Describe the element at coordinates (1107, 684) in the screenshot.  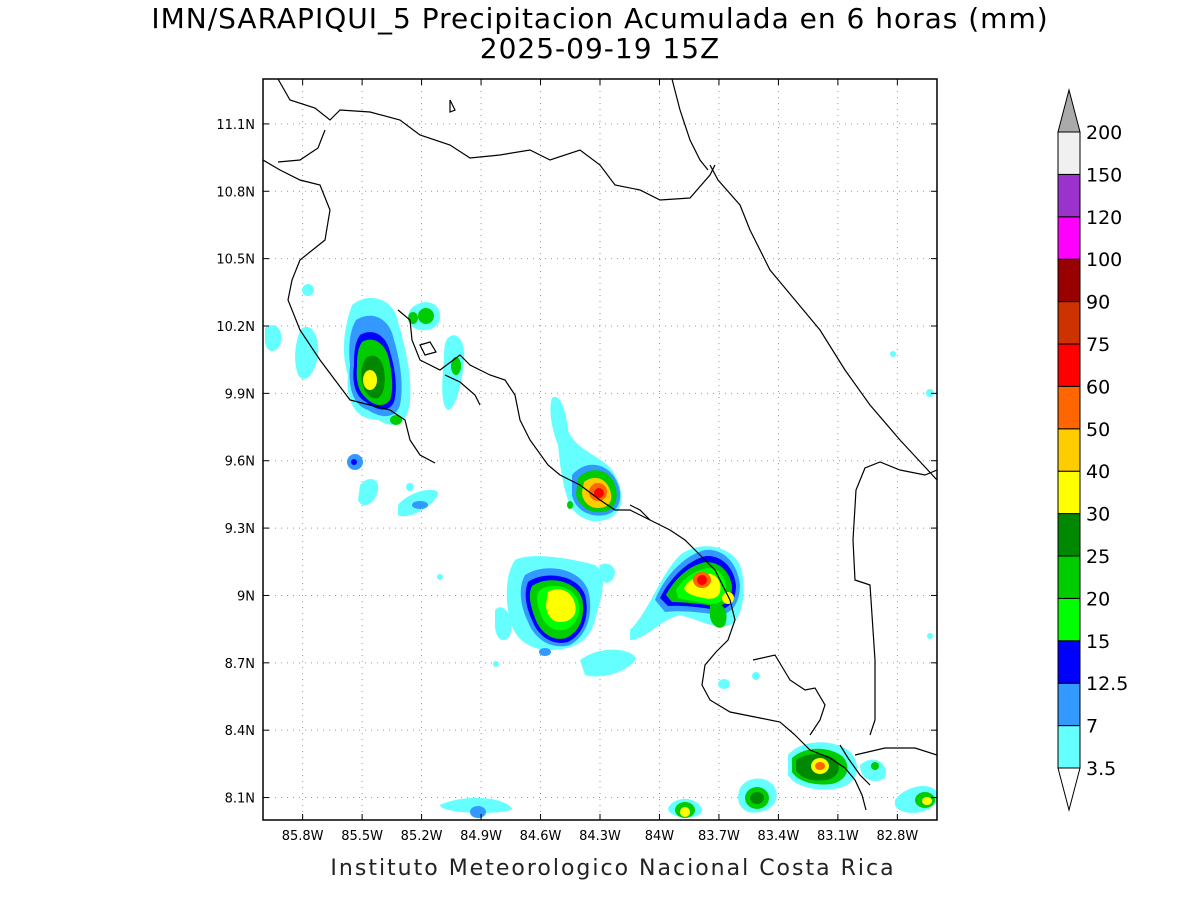
I see `colorbar-label: 12.5` at that location.